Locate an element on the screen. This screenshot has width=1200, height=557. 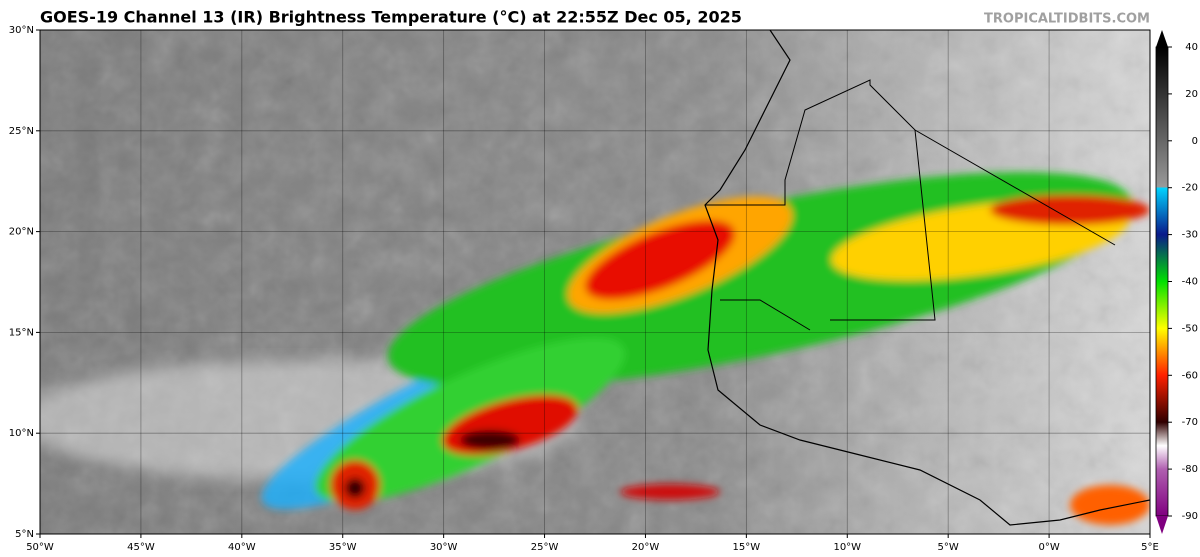
colorbar-extend-bottom is located at coordinates (1162, 525).